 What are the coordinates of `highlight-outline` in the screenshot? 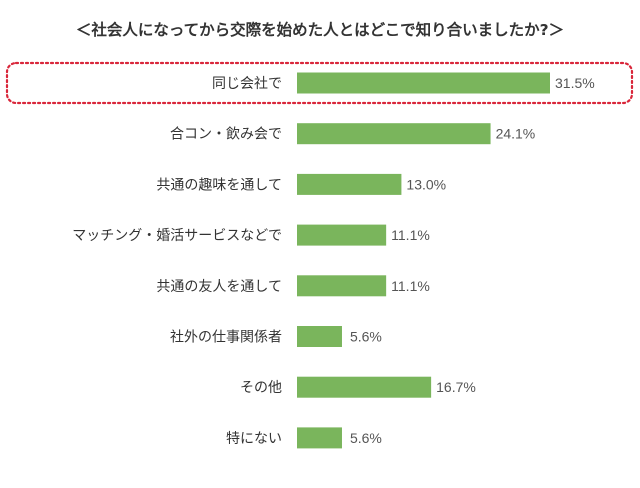 It's located at (319, 83).